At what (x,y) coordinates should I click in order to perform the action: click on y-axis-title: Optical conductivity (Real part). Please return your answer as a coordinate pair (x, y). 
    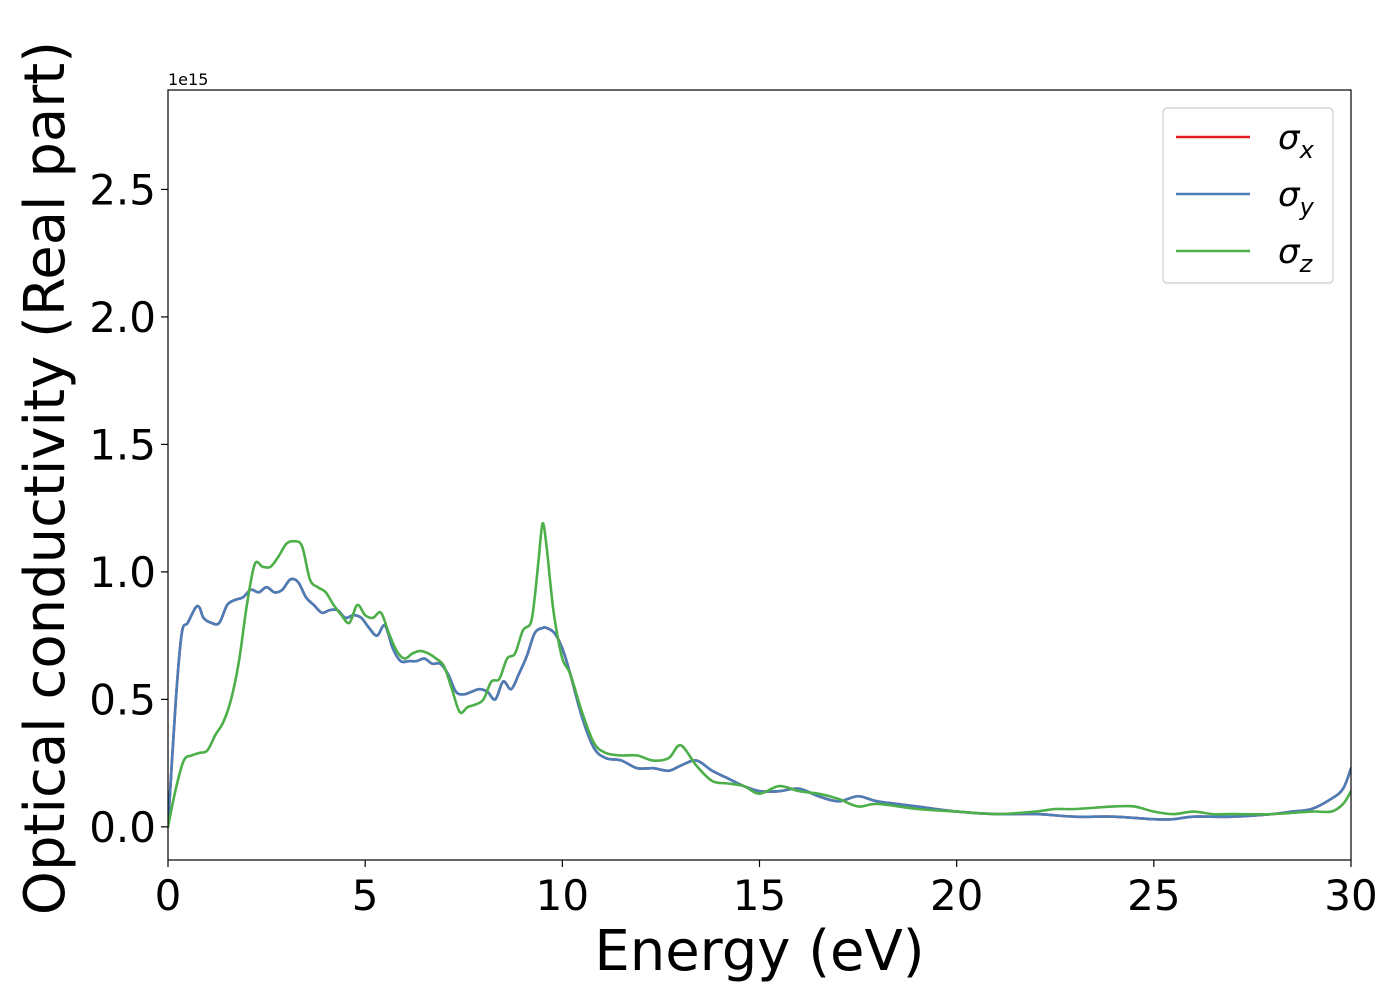
    Looking at the image, I should click on (45, 478).